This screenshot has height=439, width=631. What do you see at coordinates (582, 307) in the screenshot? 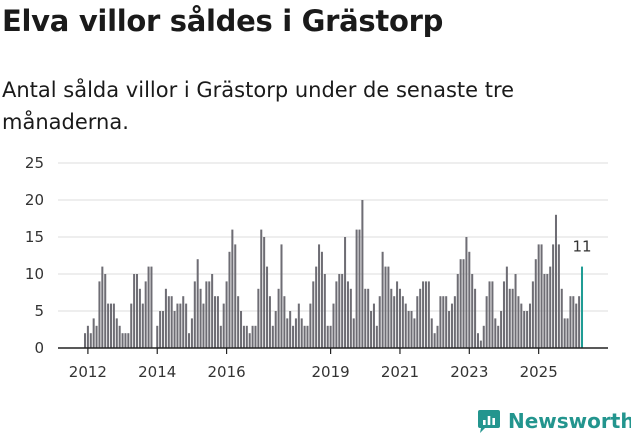
I see `bar-highlight` at bounding box center [582, 307].